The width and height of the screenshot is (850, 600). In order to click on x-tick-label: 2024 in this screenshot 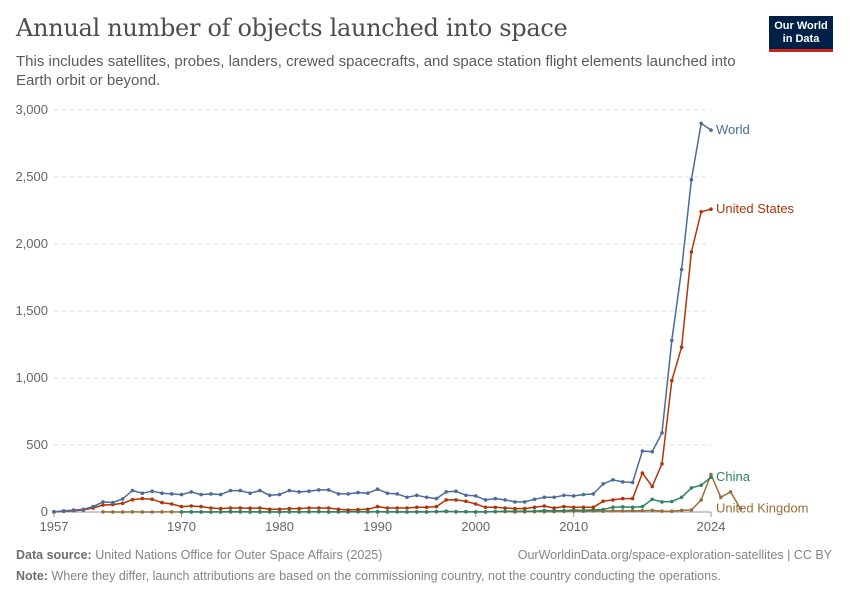, I will do `click(711, 526)`.